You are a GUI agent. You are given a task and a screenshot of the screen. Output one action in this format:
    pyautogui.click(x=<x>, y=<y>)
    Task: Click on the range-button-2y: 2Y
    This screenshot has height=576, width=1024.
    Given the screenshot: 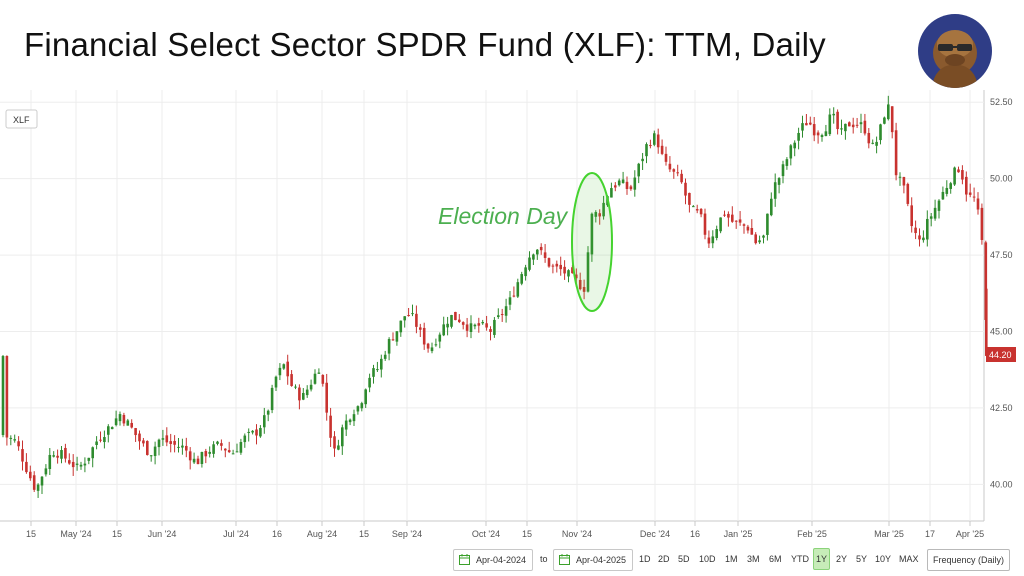 What is the action you would take?
    pyautogui.click(x=842, y=559)
    